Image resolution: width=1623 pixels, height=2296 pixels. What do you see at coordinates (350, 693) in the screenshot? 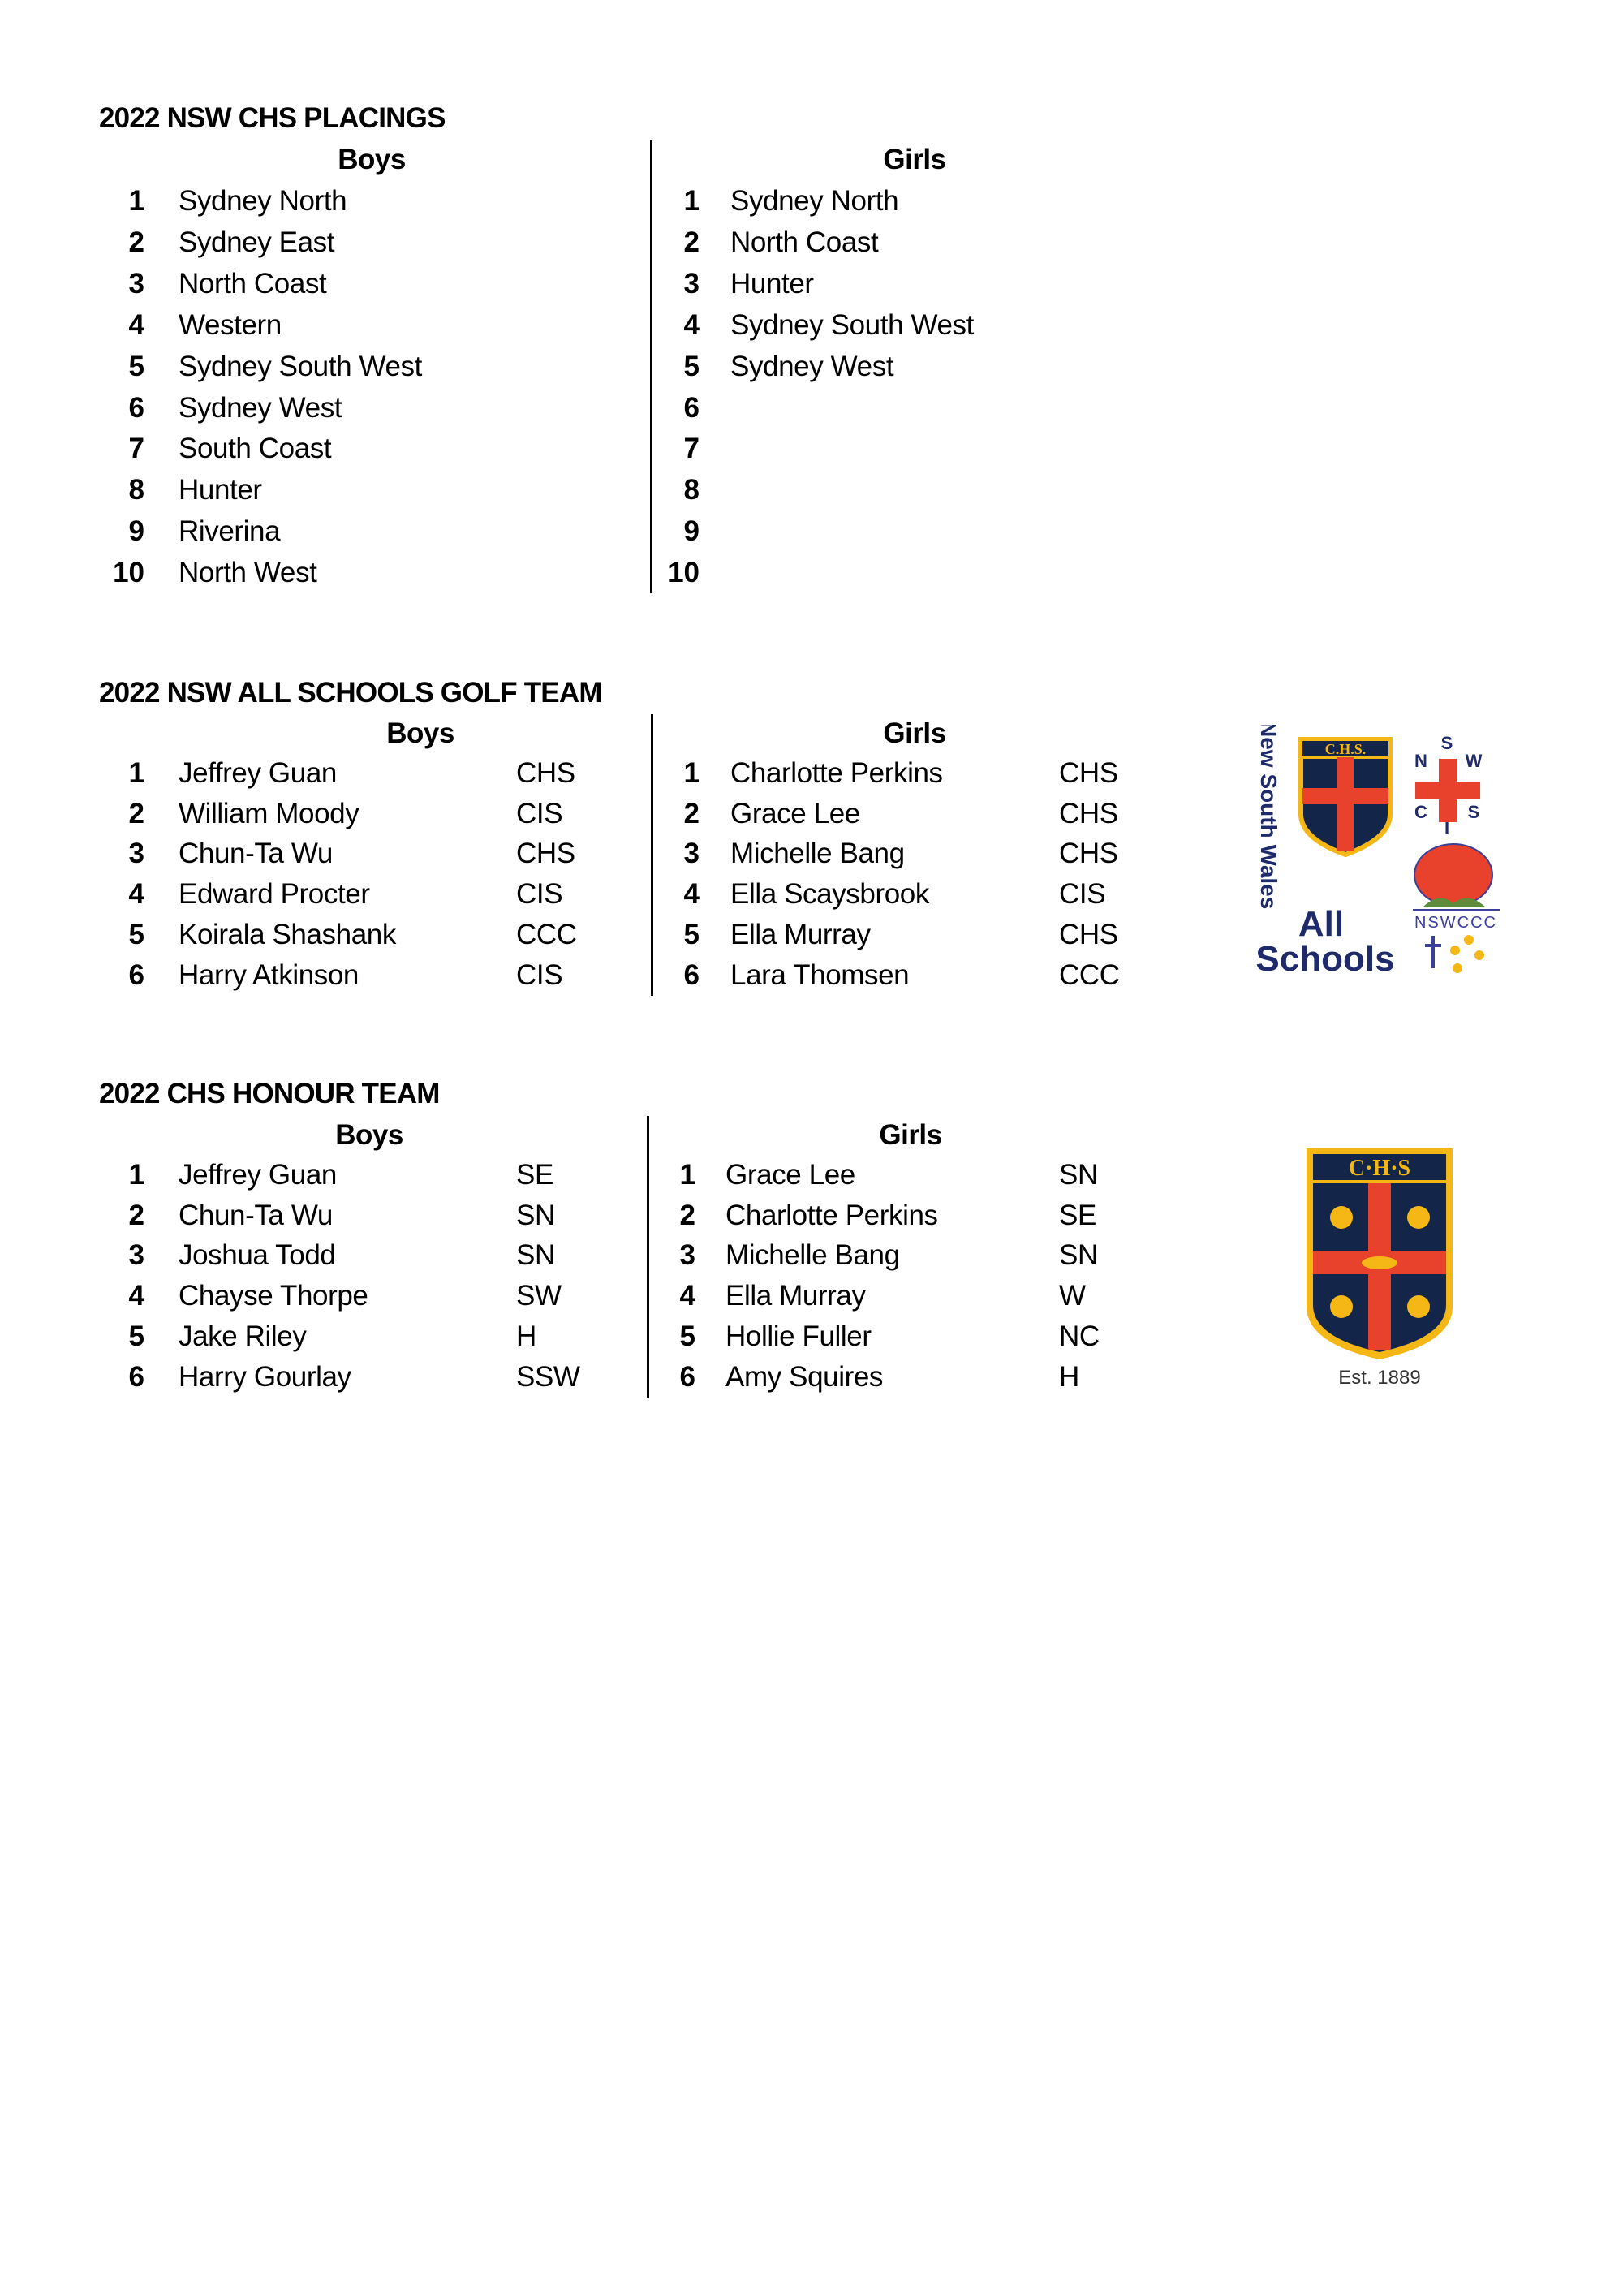
I see `section-title: 2022 NSW ALL SCHOOLS GOLF TEAM` at bounding box center [350, 693].